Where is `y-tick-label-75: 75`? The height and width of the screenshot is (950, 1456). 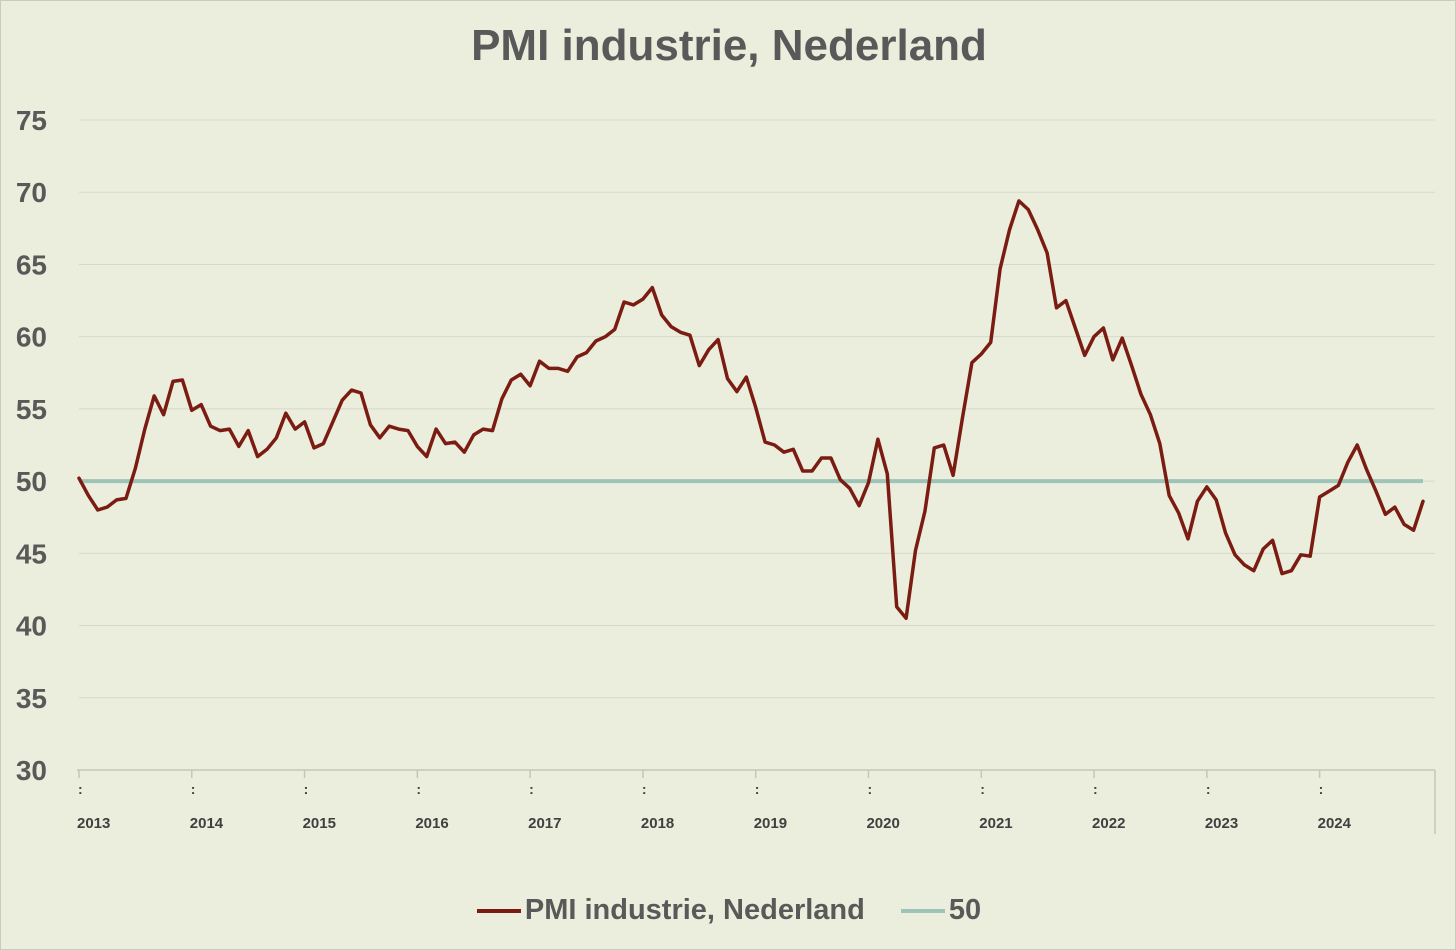
y-tick-label-75: 75 is located at coordinates (31, 120).